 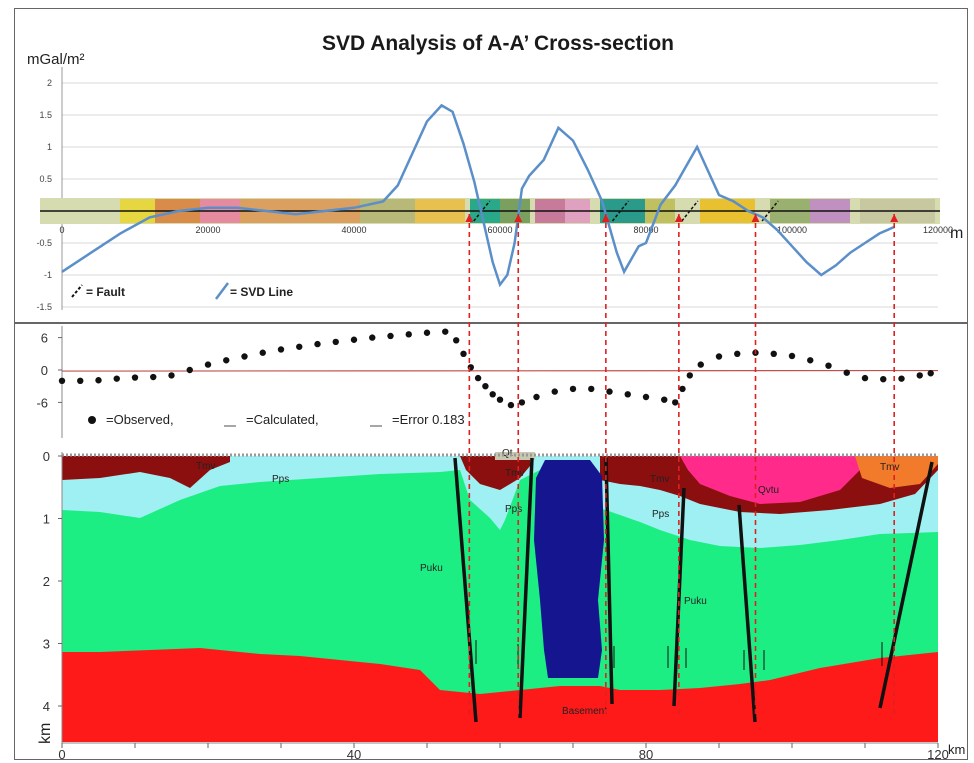 I want to click on unit-label-basement: Basement, so click(x=584, y=711).